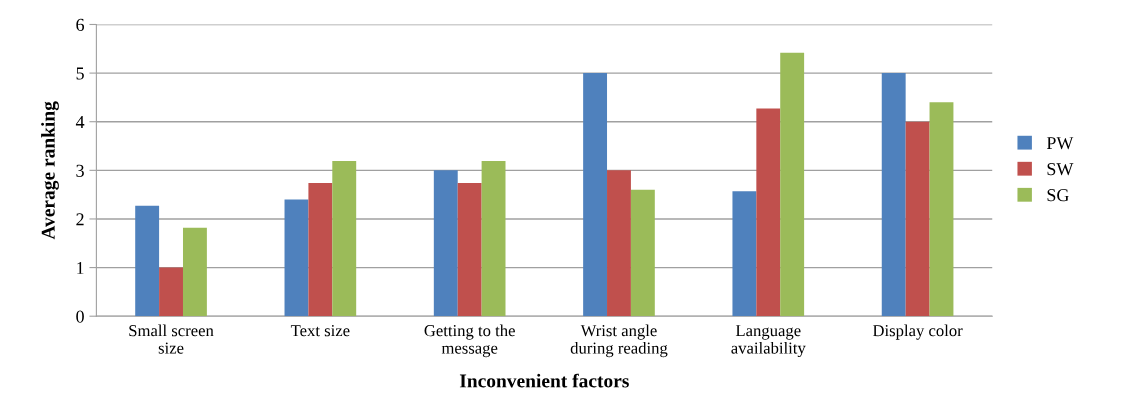 This screenshot has width=1134, height=408. Describe the element at coordinates (917, 332) in the screenshot. I see `x-tick-label: Display color` at that location.